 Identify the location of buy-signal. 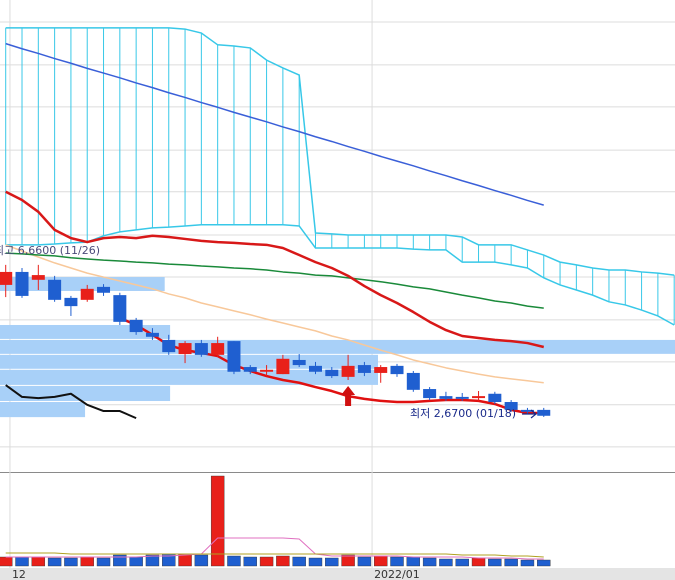
(348, 396).